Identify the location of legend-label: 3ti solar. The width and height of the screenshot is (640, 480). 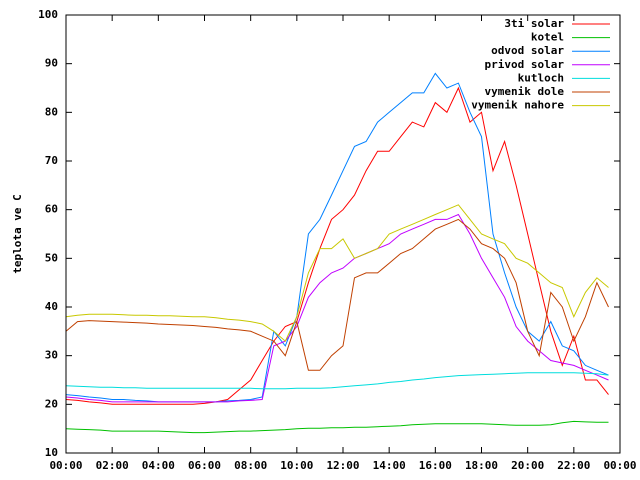
(534, 23).